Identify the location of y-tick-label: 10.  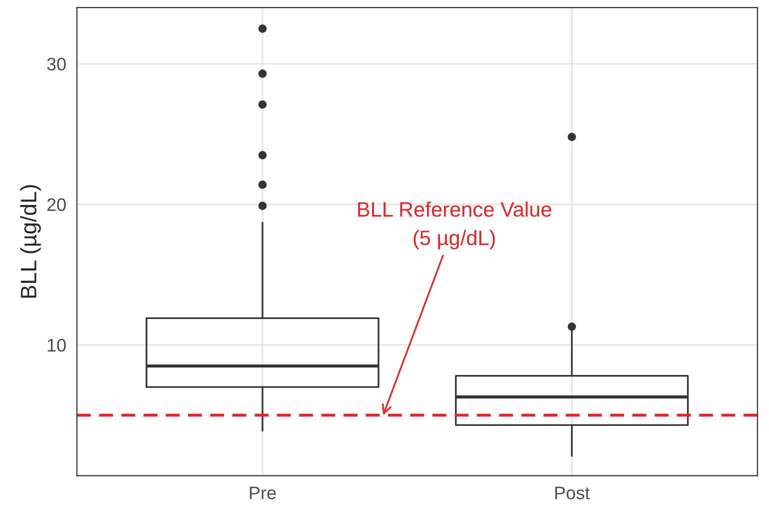
(57, 345).